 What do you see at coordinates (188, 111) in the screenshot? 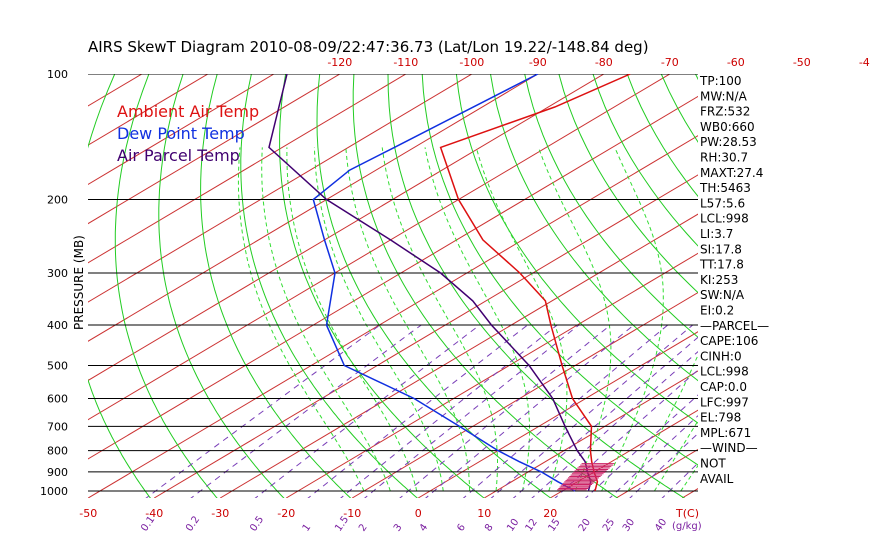
I see `legend-entry: Ambient Air Temp` at bounding box center [188, 111].